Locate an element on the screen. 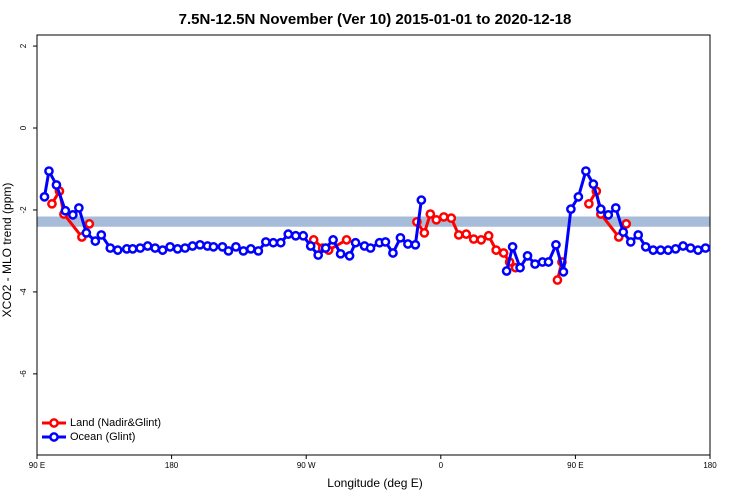 The height and width of the screenshot is (500, 750). y-axis-label: XCO2 - MLO trend (ppm) is located at coordinates (7, 250).